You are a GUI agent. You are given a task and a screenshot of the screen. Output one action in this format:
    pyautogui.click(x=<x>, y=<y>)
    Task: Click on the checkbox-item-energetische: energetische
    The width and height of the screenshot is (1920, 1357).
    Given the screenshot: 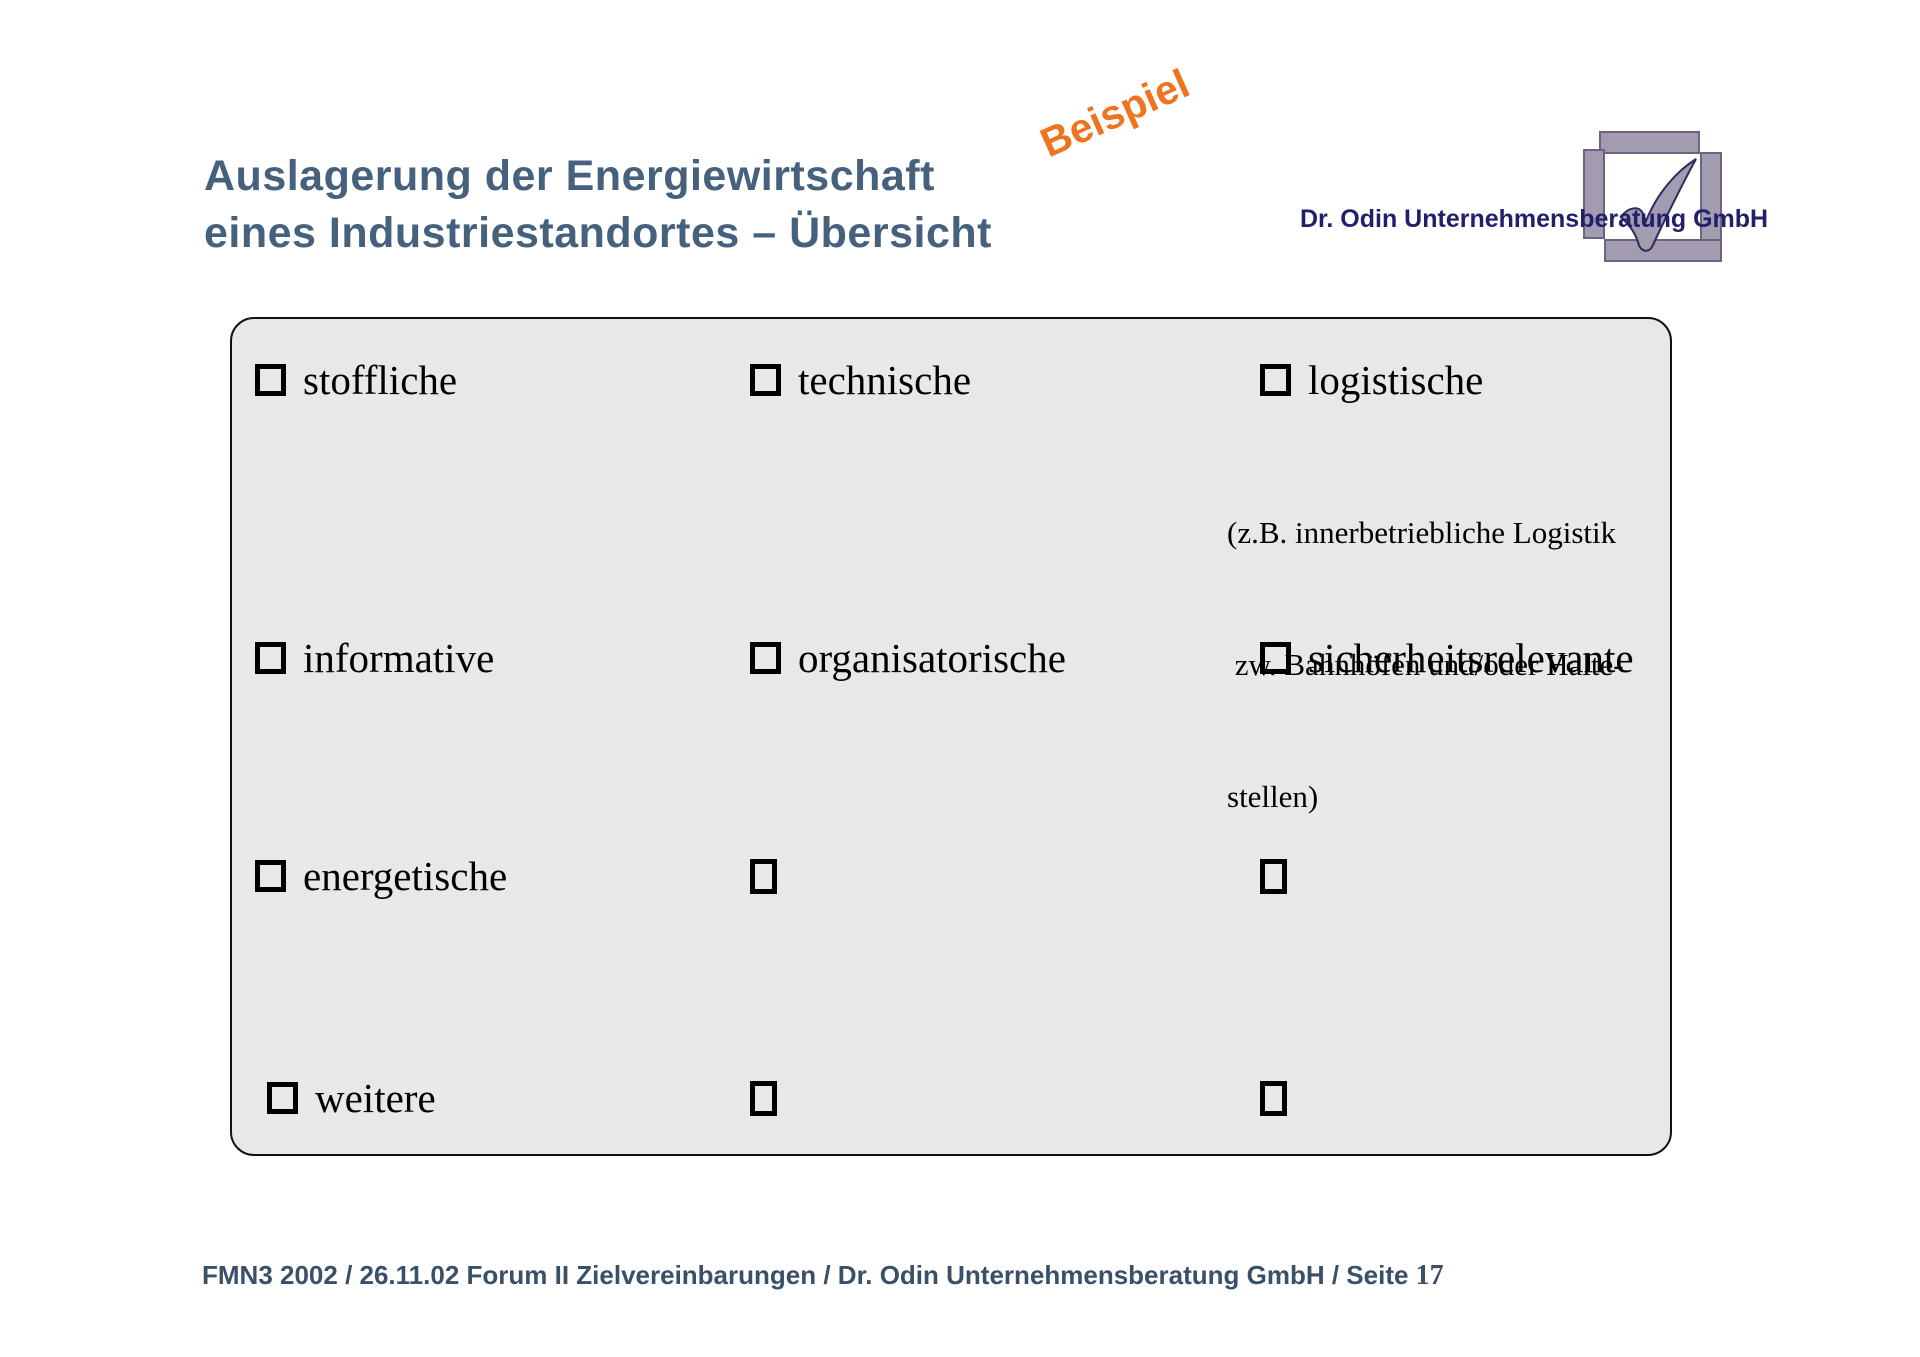 What is the action you would take?
    pyautogui.click(x=381, y=876)
    